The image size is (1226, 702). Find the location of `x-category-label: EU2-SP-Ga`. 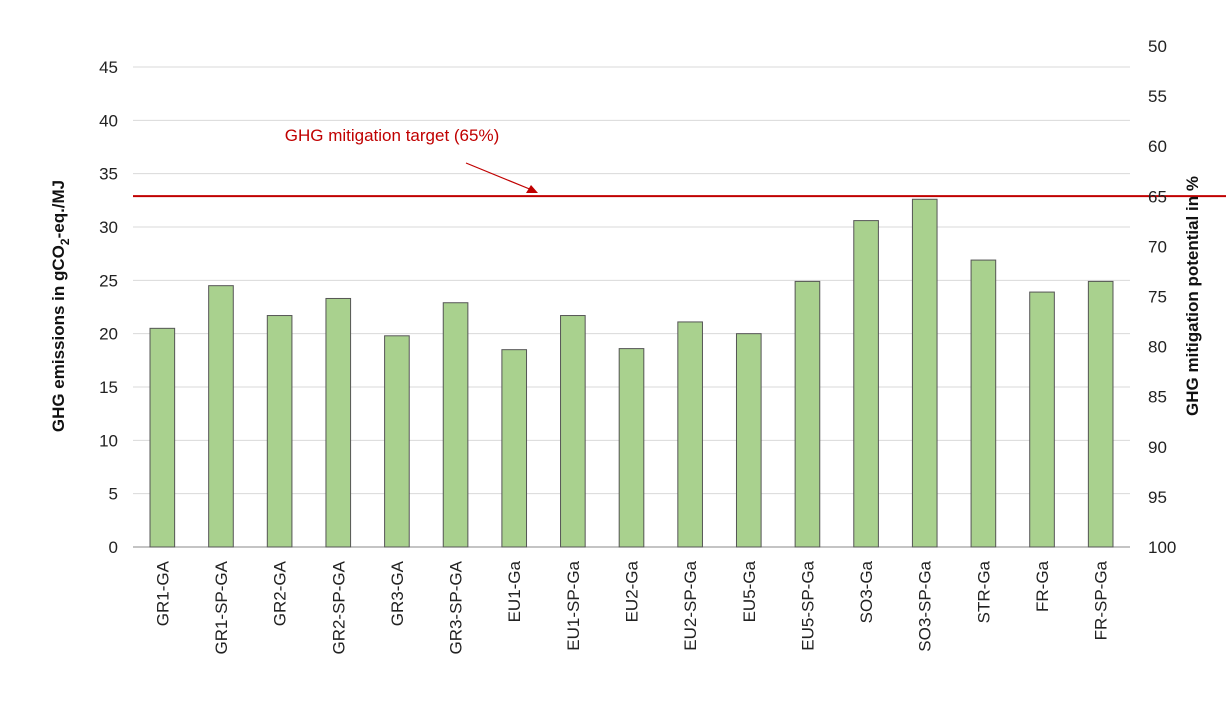

x-category-label: EU2-SP-Ga is located at coordinates (690, 605).